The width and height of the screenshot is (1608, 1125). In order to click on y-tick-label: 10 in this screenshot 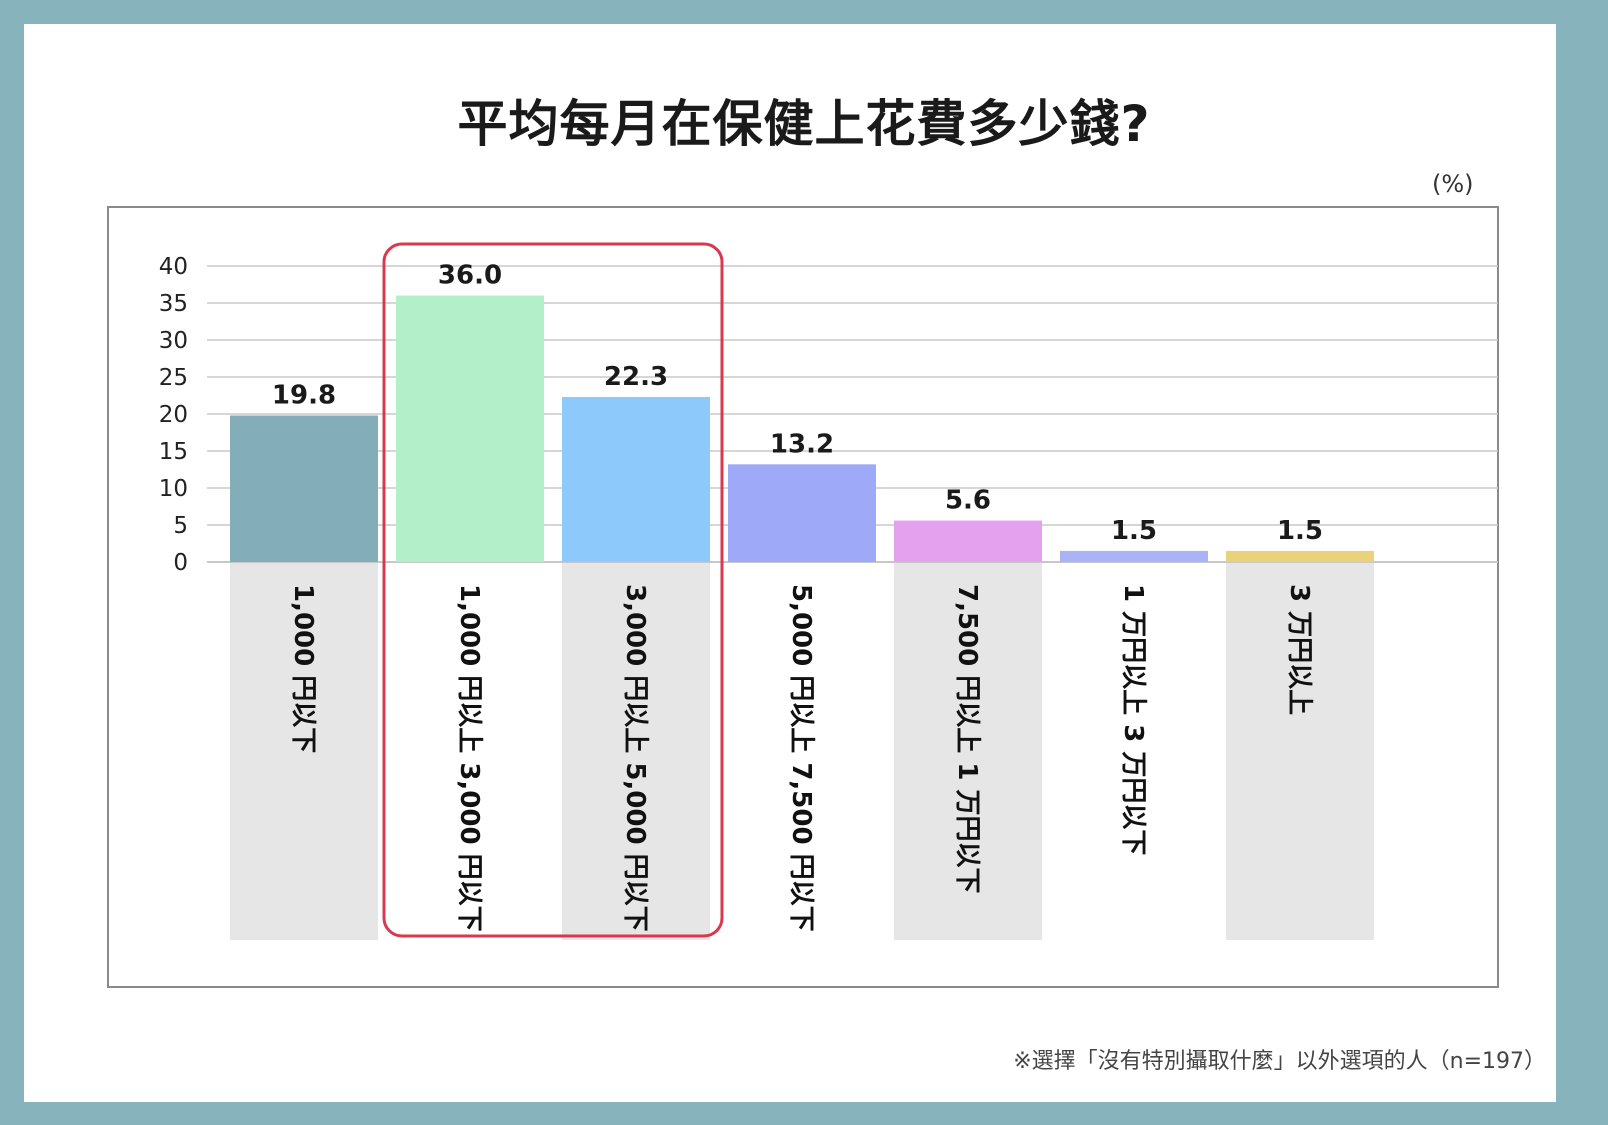, I will do `click(173, 489)`.